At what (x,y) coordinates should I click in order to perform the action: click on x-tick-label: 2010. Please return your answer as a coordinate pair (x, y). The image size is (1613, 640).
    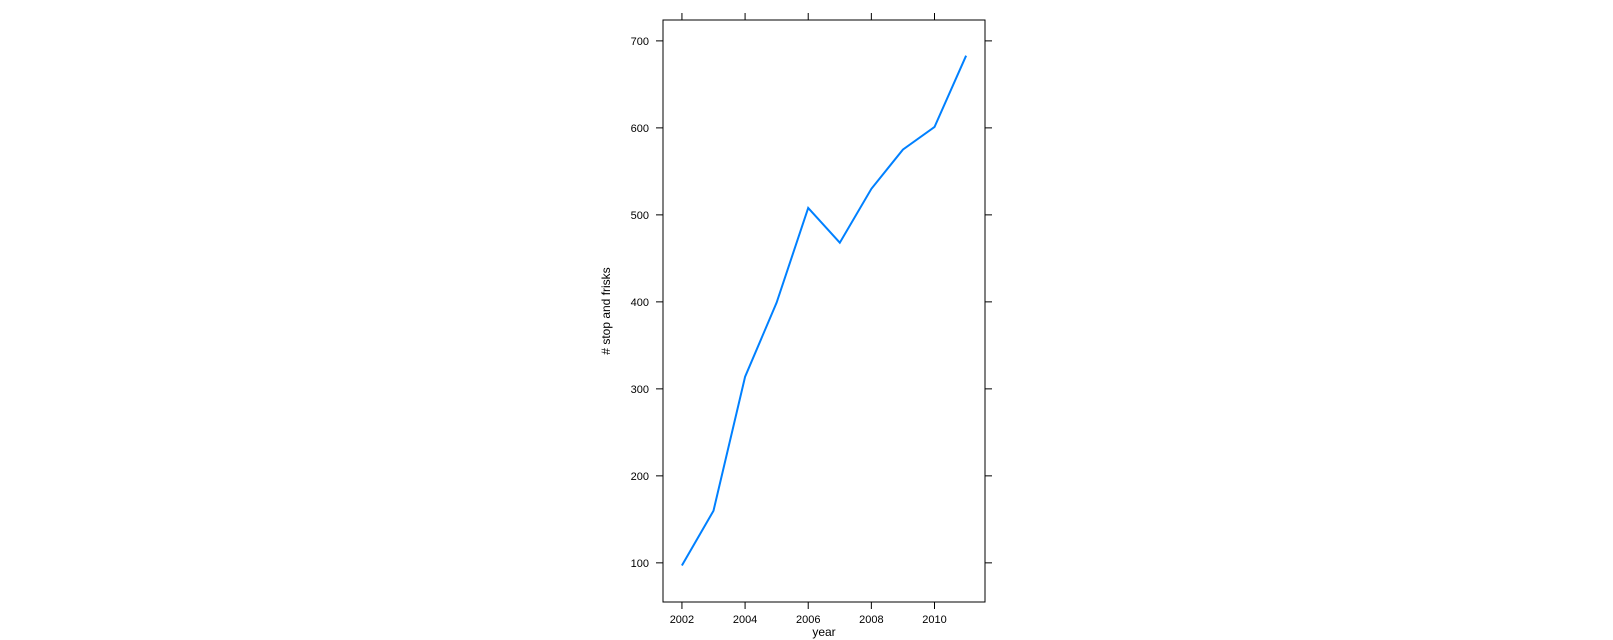
    Looking at the image, I should click on (934, 620).